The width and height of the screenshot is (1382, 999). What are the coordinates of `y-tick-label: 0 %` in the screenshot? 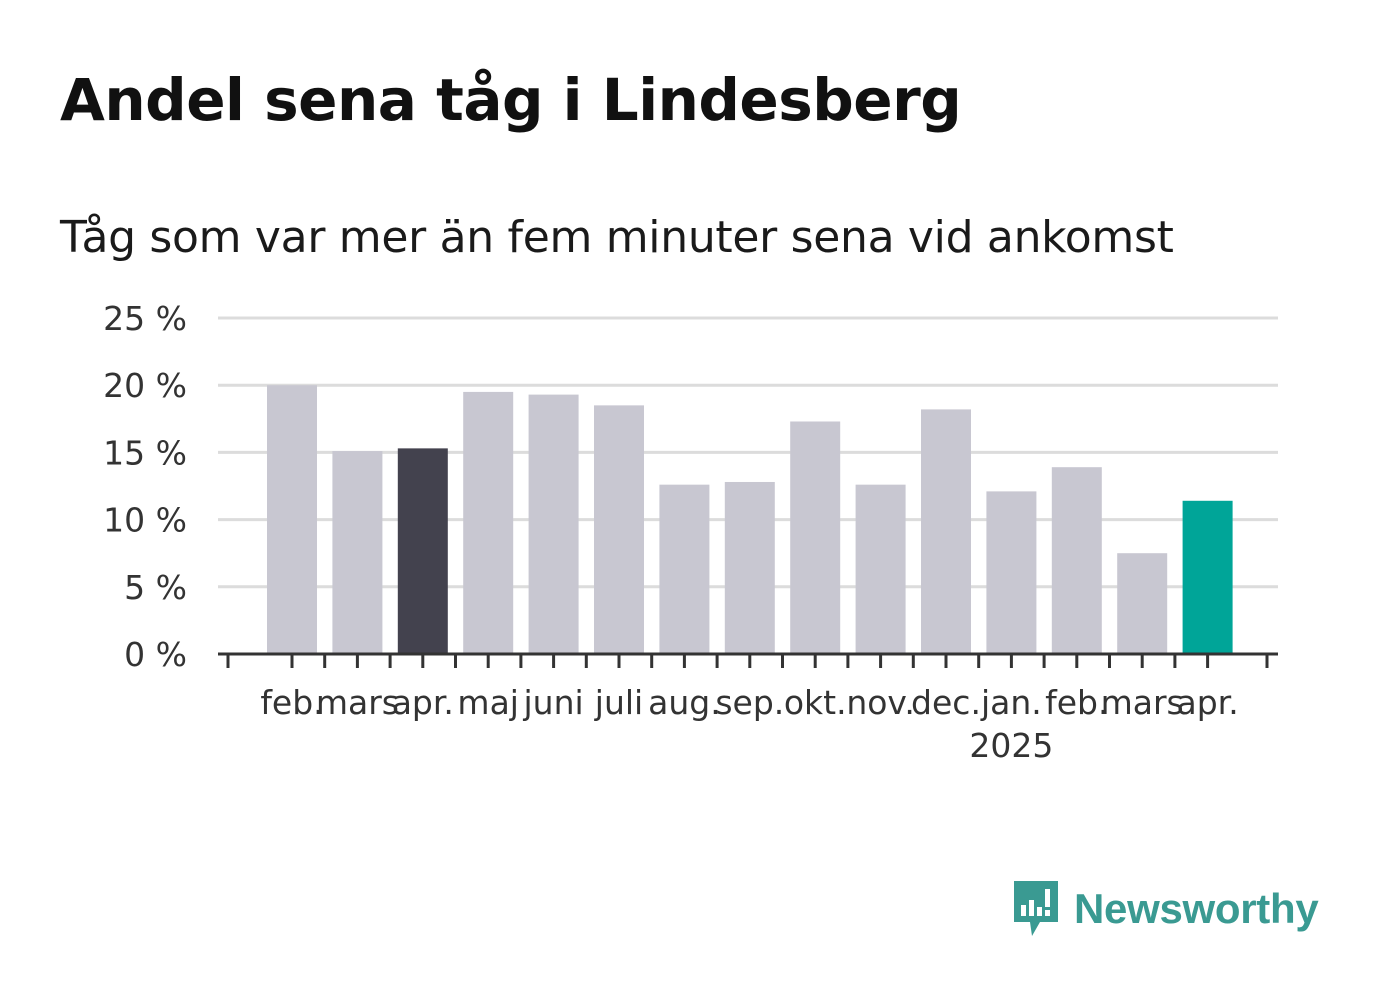 It's located at (155, 654).